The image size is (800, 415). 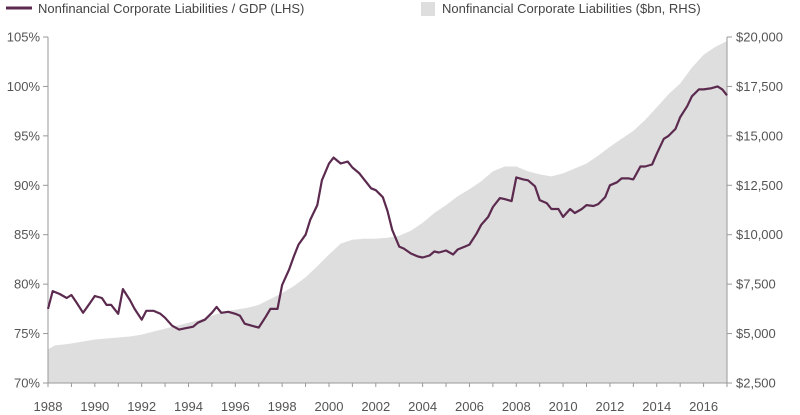 I want to click on x-tick-label: 1998, so click(x=282, y=406).